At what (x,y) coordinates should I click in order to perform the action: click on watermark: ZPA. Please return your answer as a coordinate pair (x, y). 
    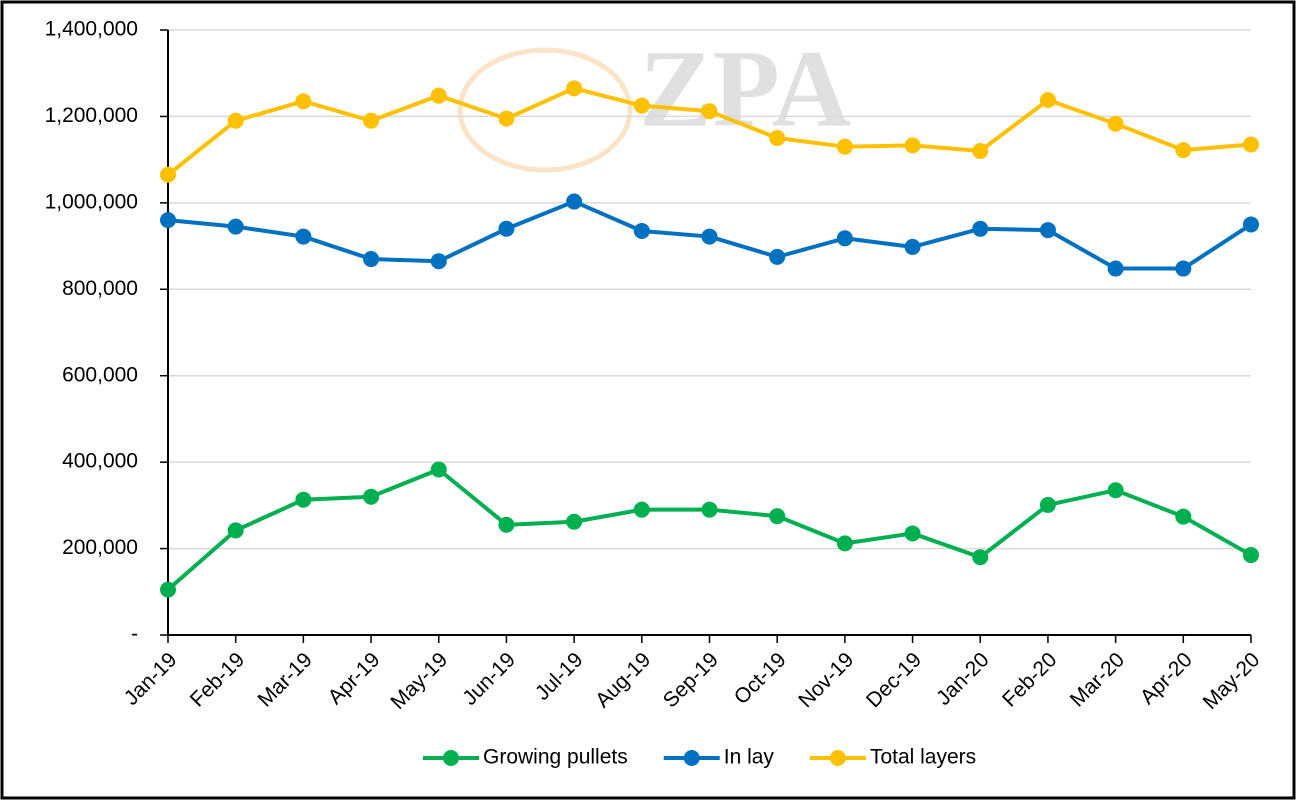
    Looking at the image, I should click on (745, 88).